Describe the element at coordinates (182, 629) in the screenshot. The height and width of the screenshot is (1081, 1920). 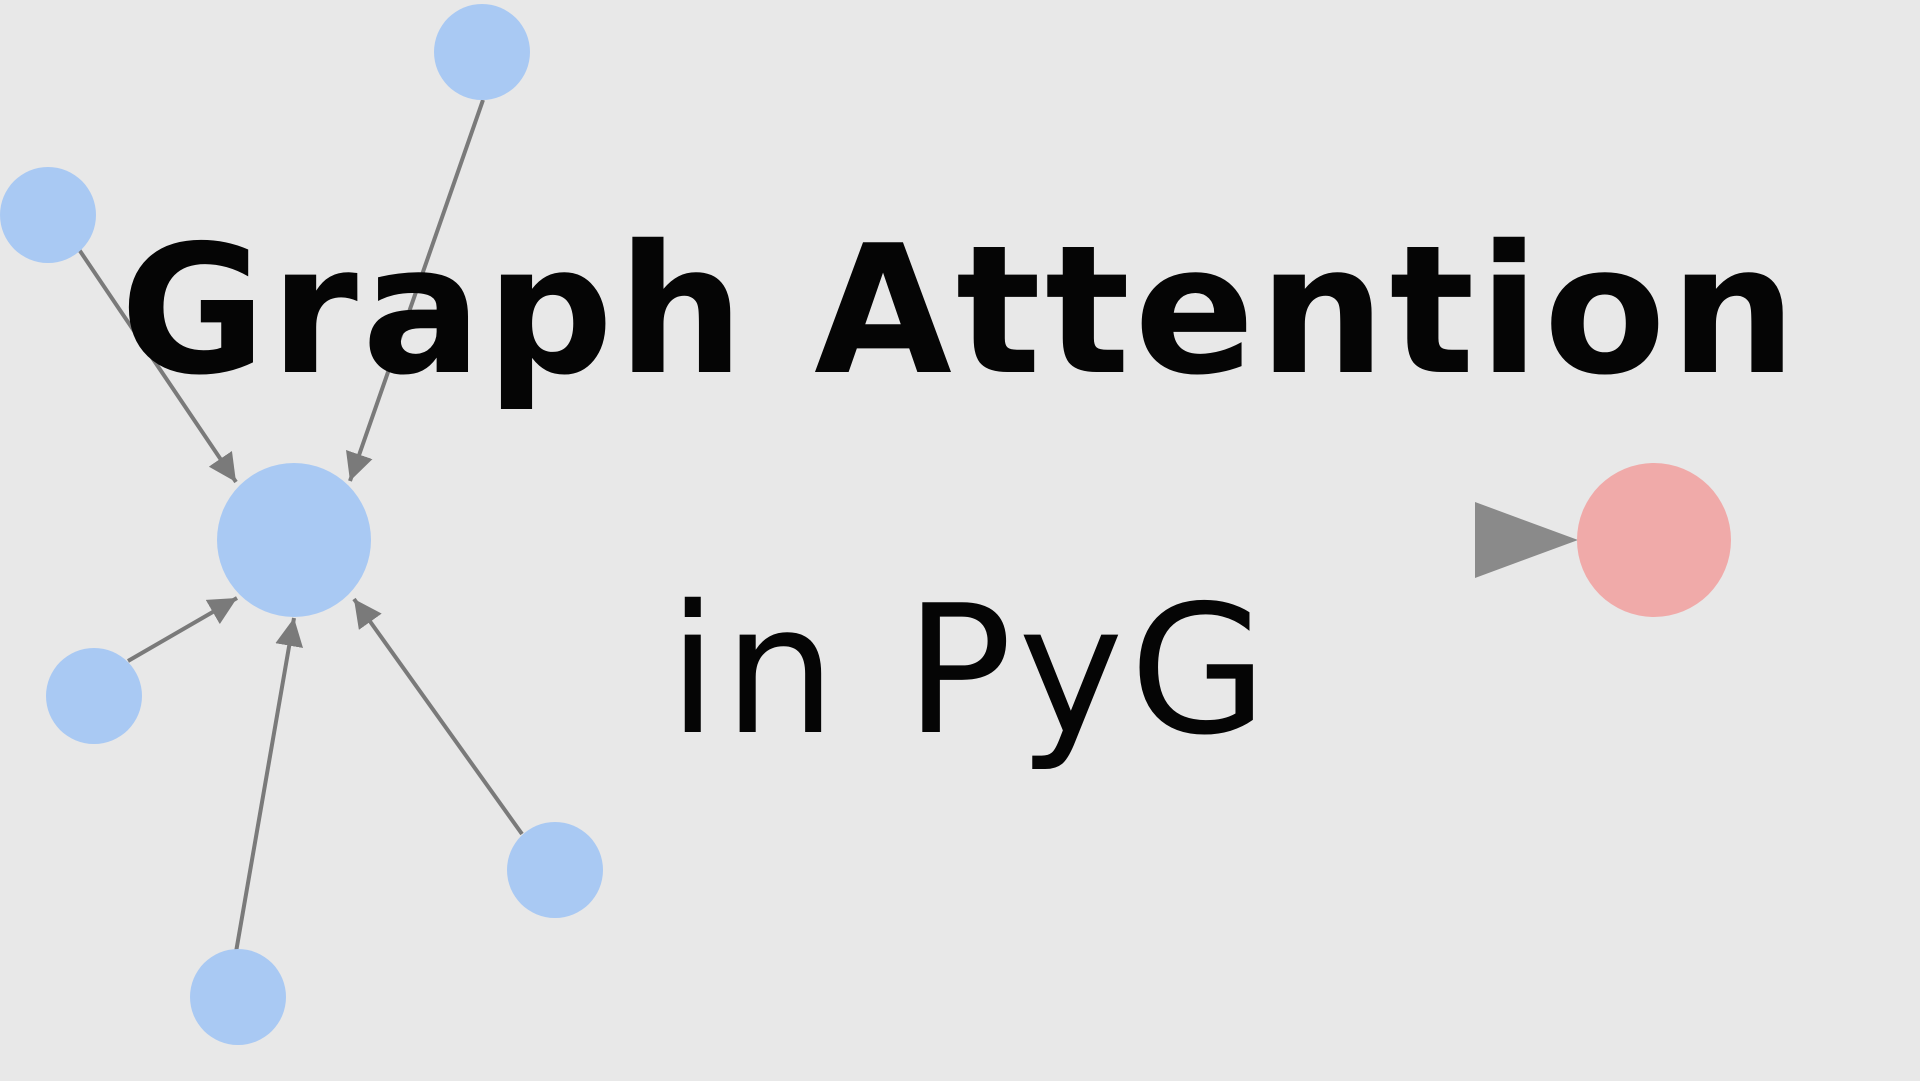
I see `edge-from-left` at that location.